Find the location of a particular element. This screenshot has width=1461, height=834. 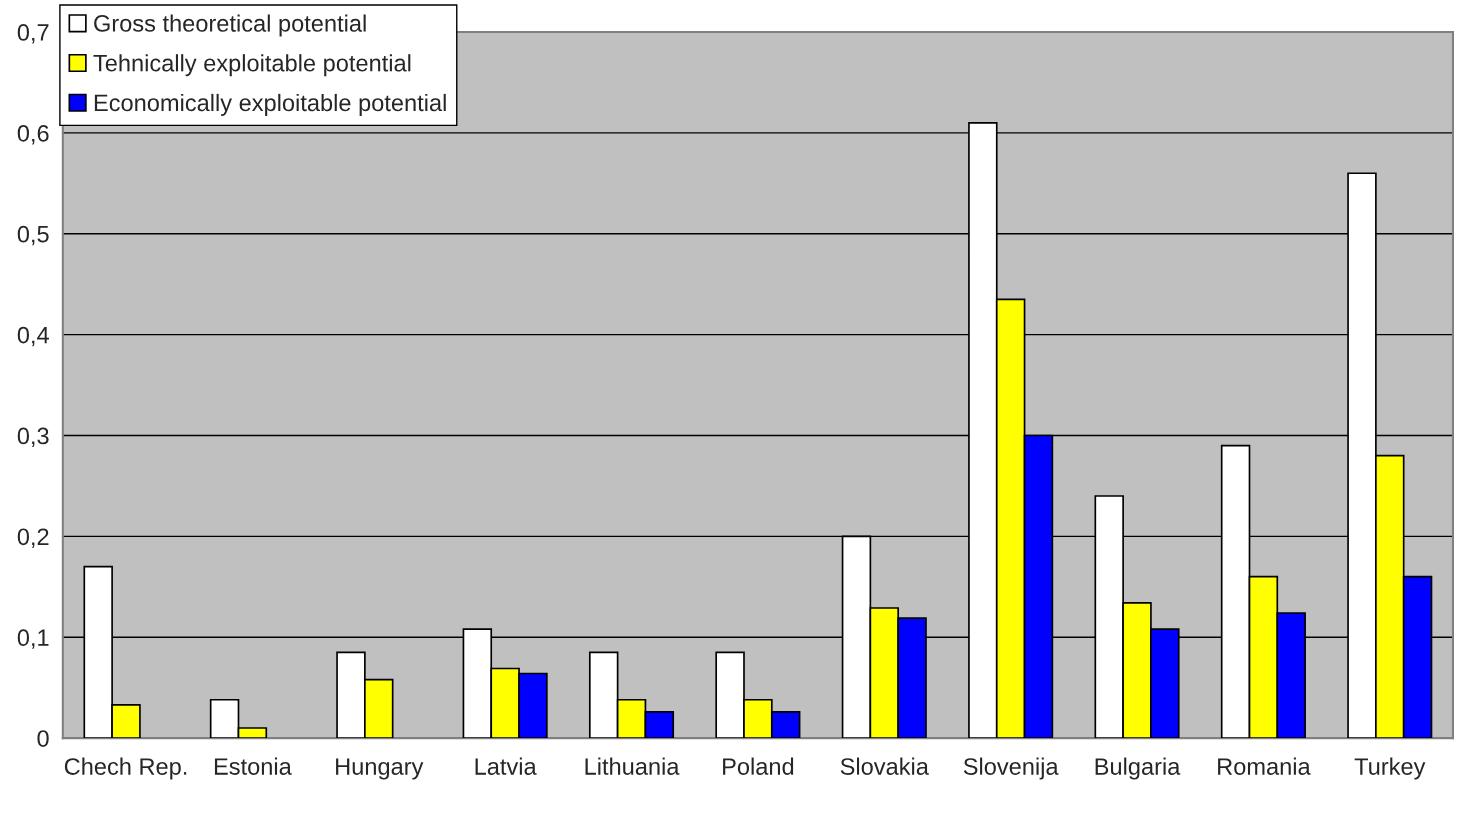

x-tick-label: Chech Rep. is located at coordinates (125, 768).